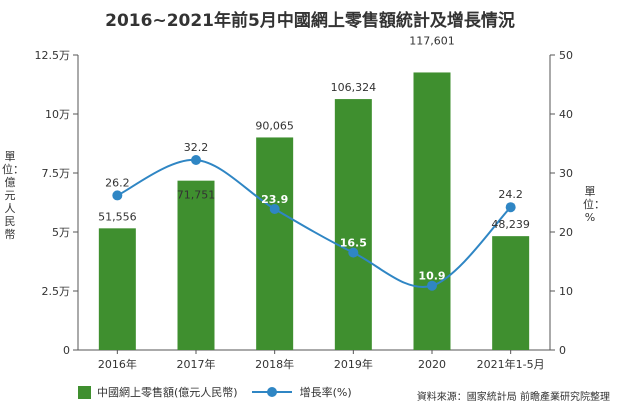  I want to click on y-right-tick-label: 20, so click(566, 232).